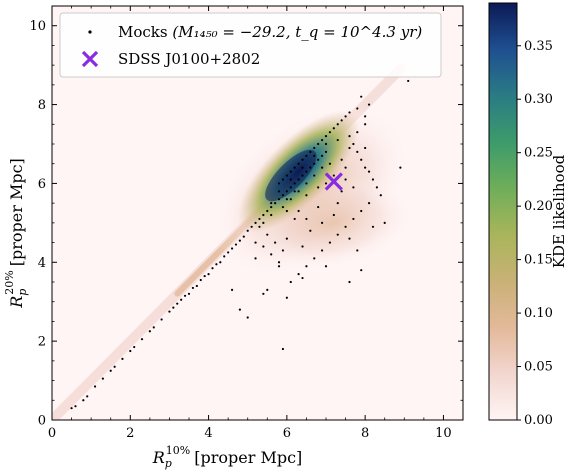 The height and width of the screenshot is (473, 573). I want to click on y-axis-unit: [proper Mpc], so click(16, 212).